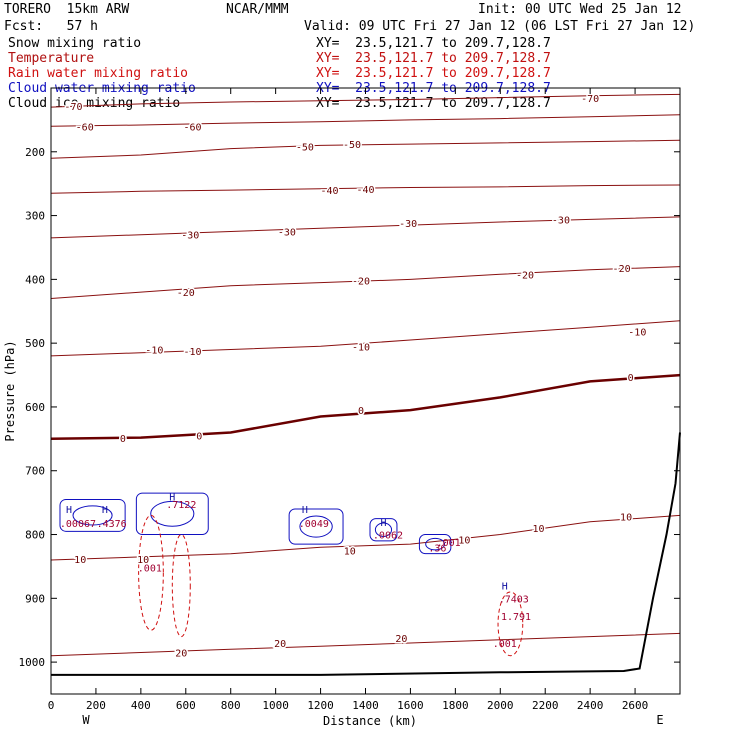 This screenshot has height=740, width=740. What do you see at coordinates (320, 705) in the screenshot?
I see `x-tick-label: 1200` at bounding box center [320, 705].